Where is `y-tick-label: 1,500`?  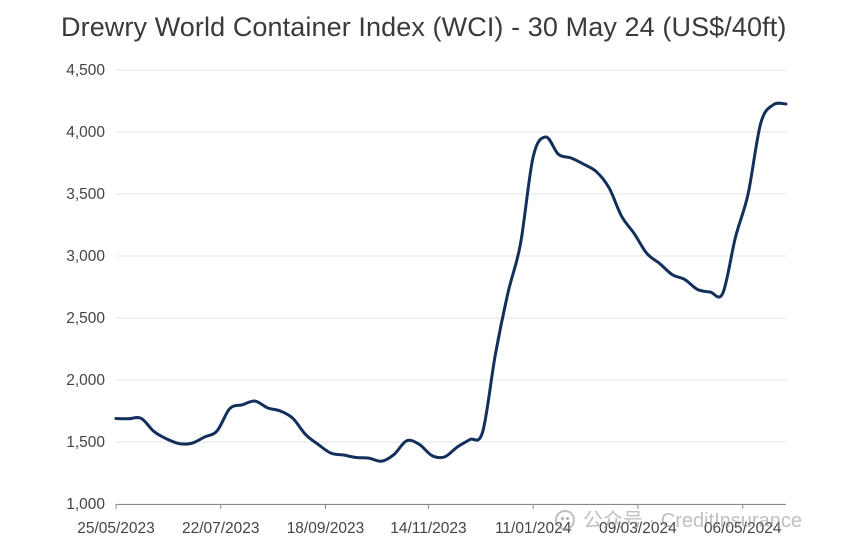
y-tick-label: 1,500 is located at coordinates (85, 442).